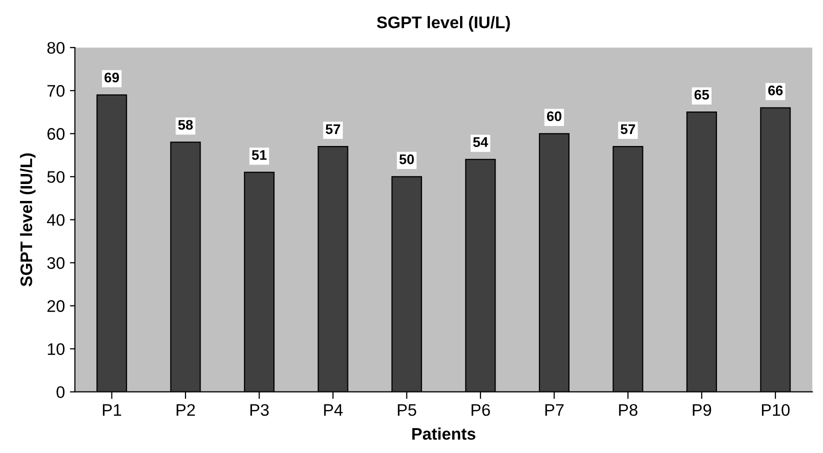 The image size is (823, 453). Describe the element at coordinates (702, 95) in the screenshot. I see `data-label: 65` at that location.